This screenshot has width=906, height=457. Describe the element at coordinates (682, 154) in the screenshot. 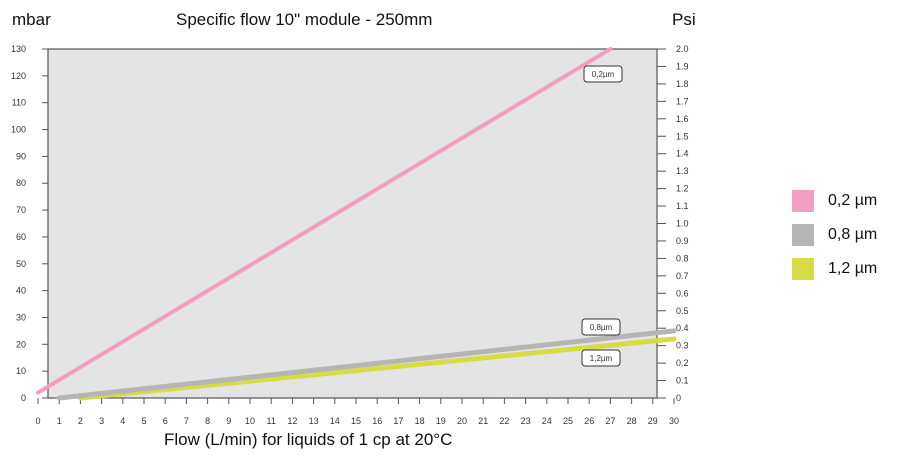

I see `y2-tick-label: 1.4` at that location.